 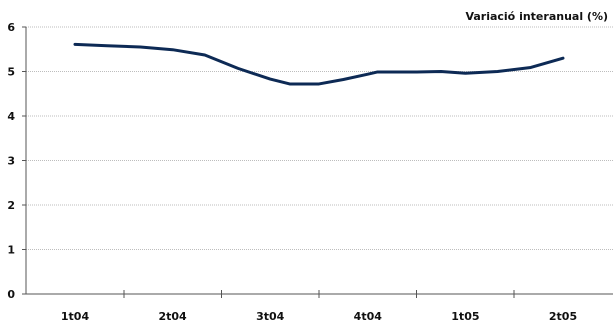 What do you see at coordinates (11, 205) in the screenshot?
I see `y-tick-label: 2` at bounding box center [11, 205].